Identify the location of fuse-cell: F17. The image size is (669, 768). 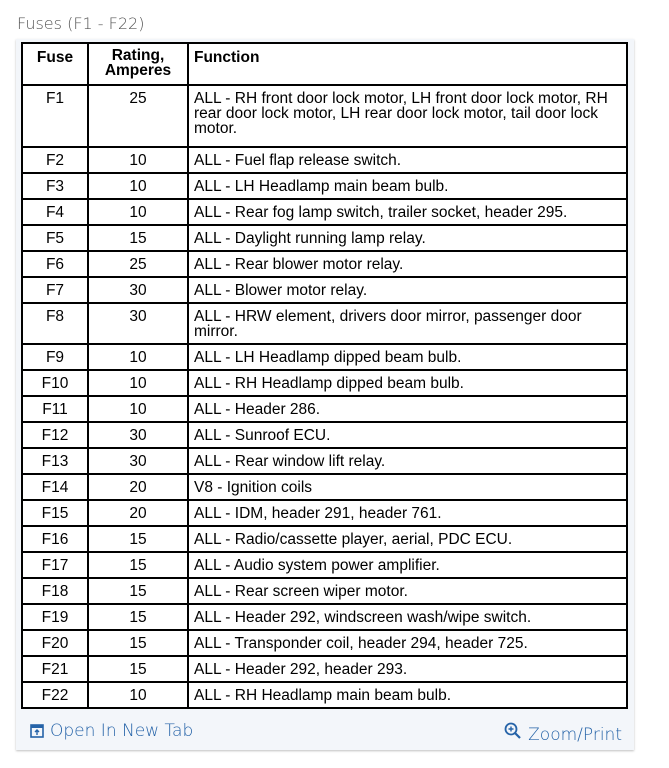
(55, 565).